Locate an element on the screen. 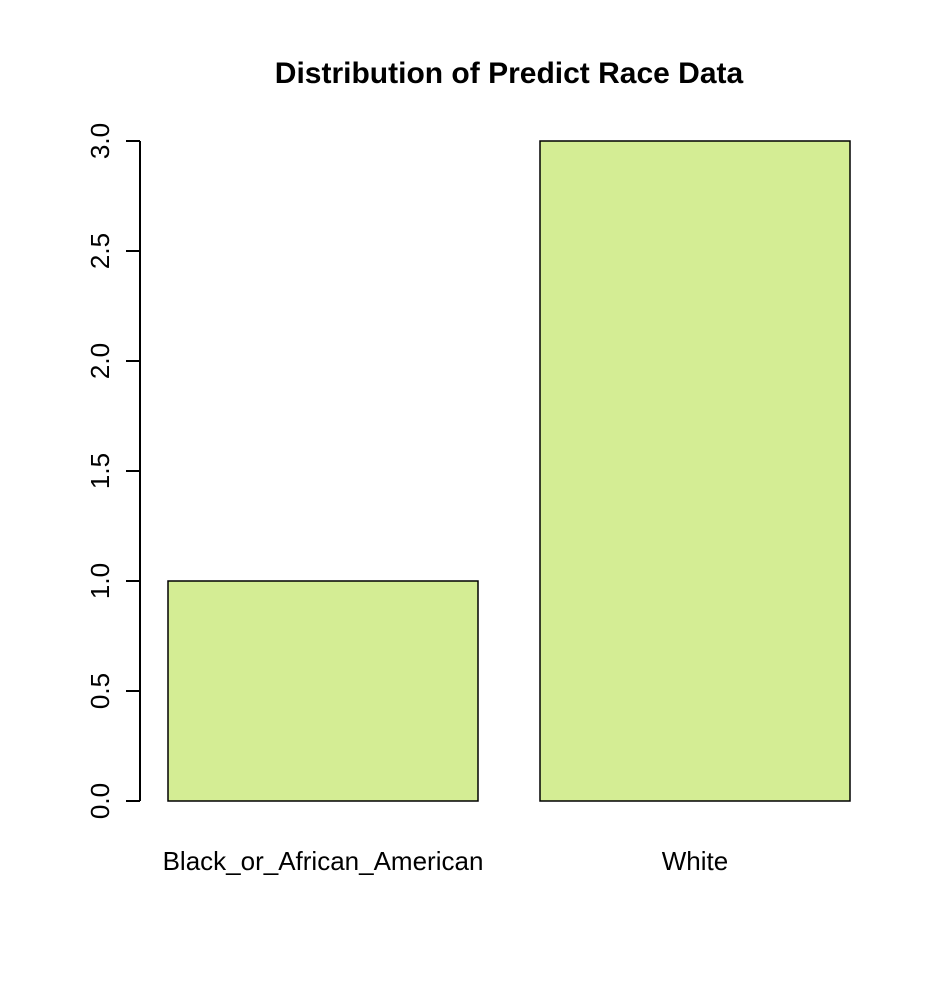 Image resolution: width=950 pixels, height=984 pixels. bar is located at coordinates (323, 691).